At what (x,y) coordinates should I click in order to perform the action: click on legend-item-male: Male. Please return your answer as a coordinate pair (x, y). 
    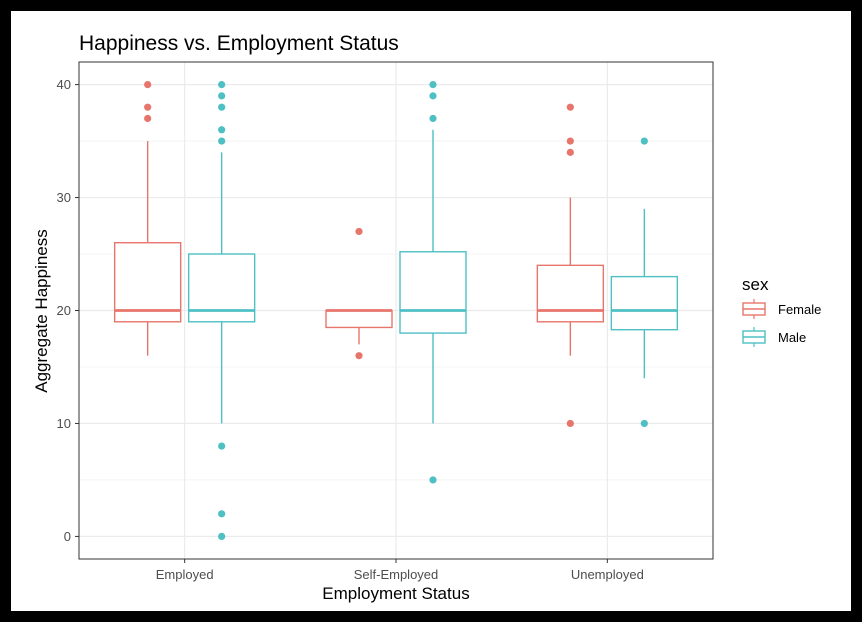
    Looking at the image, I should click on (774, 337).